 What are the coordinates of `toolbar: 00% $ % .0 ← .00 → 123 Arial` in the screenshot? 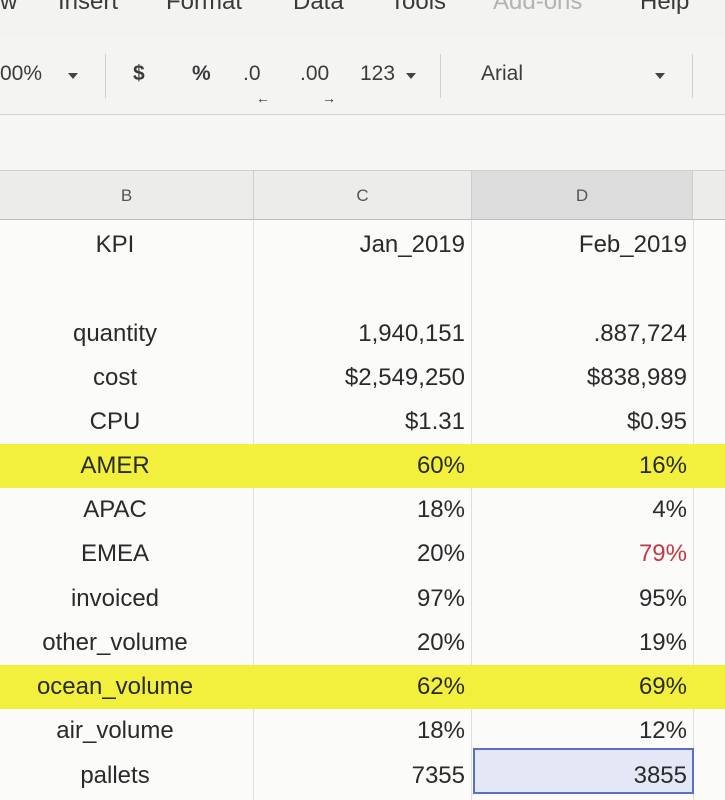 It's located at (362, 75).